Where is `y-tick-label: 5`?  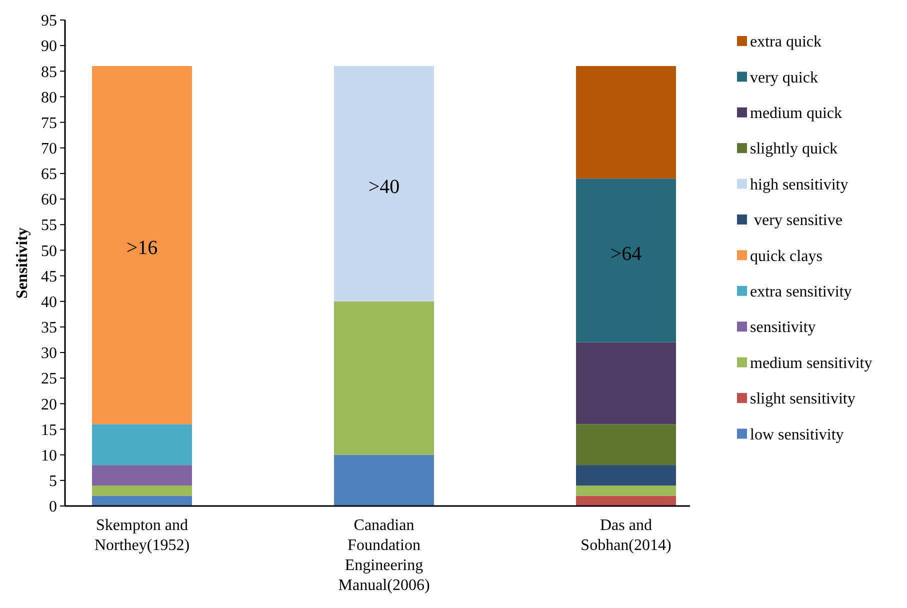
y-tick-label: 5 is located at coordinates (53, 481).